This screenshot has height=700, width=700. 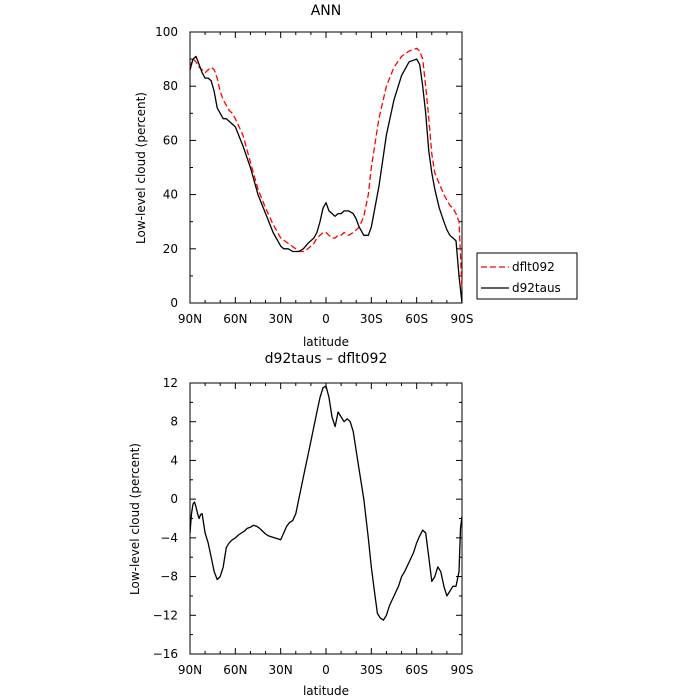 What do you see at coordinates (169, 538) in the screenshot?
I see `bottom-y-tick-label: −4` at bounding box center [169, 538].